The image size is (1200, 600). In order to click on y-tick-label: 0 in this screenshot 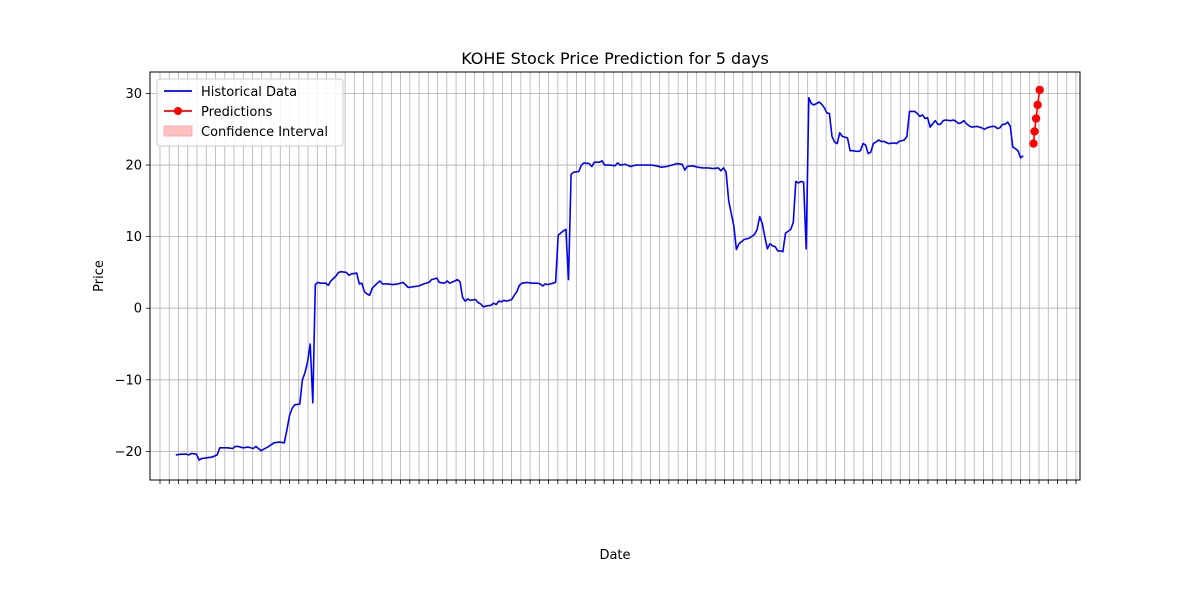, I will do `click(138, 309)`.